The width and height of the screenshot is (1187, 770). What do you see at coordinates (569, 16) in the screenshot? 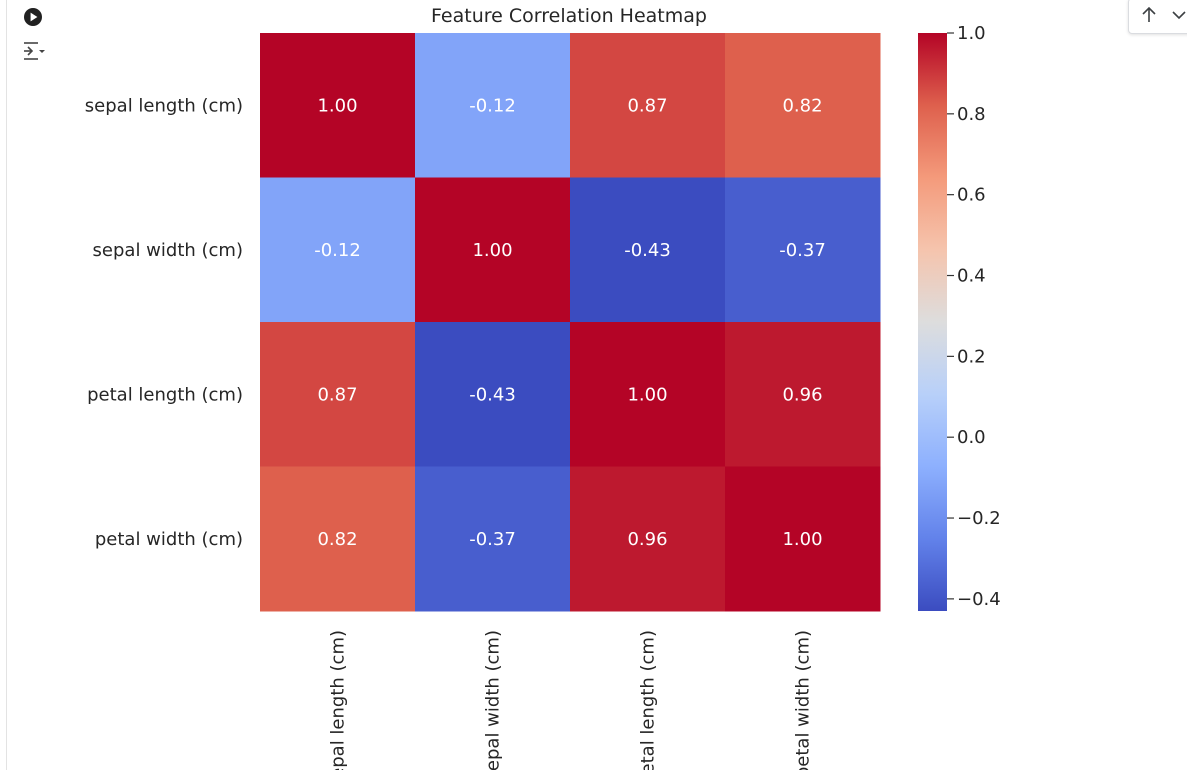
I see `chart-title: Feature Correlation Heatmap` at bounding box center [569, 16].